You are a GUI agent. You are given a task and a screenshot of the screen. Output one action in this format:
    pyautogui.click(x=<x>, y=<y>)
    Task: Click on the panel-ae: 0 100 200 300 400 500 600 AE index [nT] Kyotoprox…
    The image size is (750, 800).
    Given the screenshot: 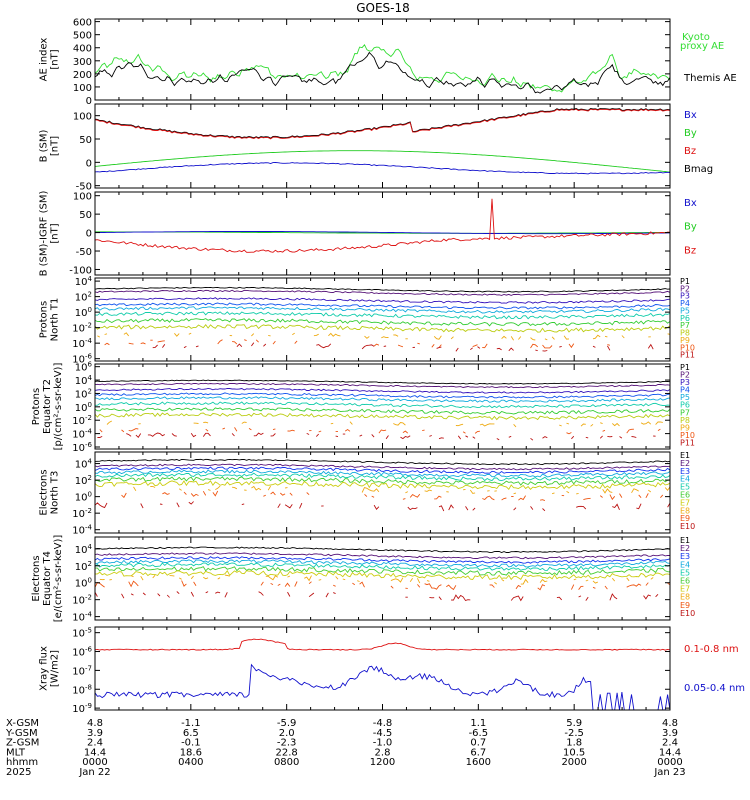 What is the action you would take?
    pyautogui.click(x=388, y=62)
    